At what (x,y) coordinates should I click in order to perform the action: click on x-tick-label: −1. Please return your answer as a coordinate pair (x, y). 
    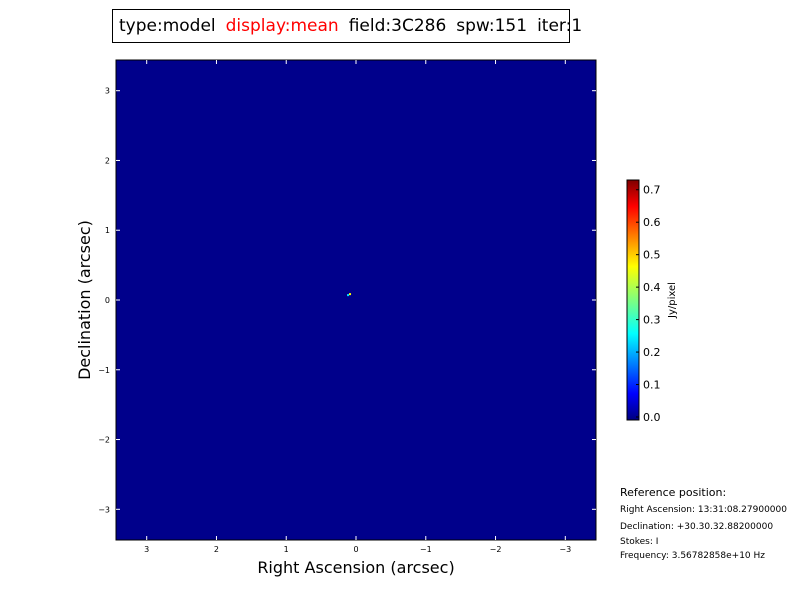
    Looking at the image, I should click on (426, 549).